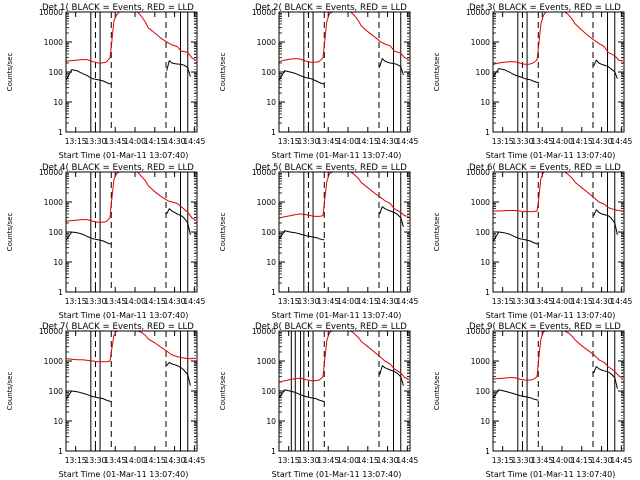 This screenshot has width=640, height=480. What do you see at coordinates (331, 168) in the screenshot?
I see `panel-title: Det 5( BLACK = Events, RED = LLD` at bounding box center [331, 168].